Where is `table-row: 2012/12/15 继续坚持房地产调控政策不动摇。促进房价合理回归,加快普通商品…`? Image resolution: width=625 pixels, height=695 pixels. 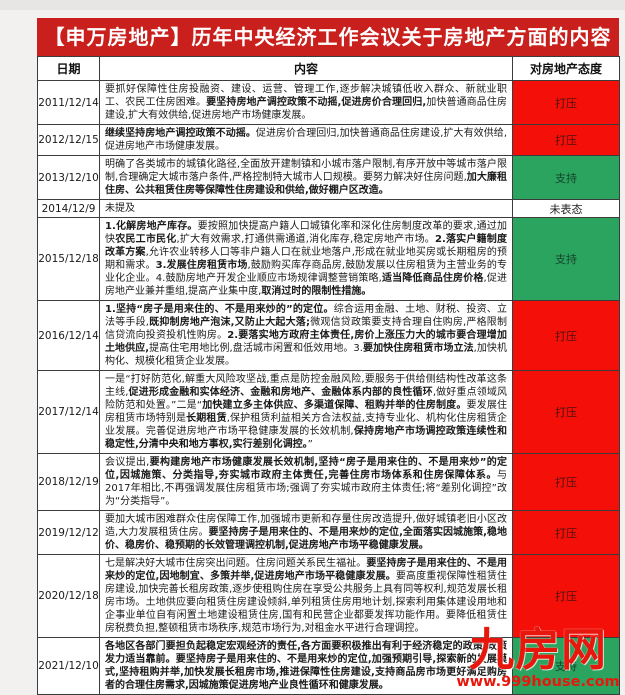
table-row: 2012/12/15 继续坚持房地产调控政策不动摇。促进房价合理回归,加快普通商品… is located at coordinates (328, 140).